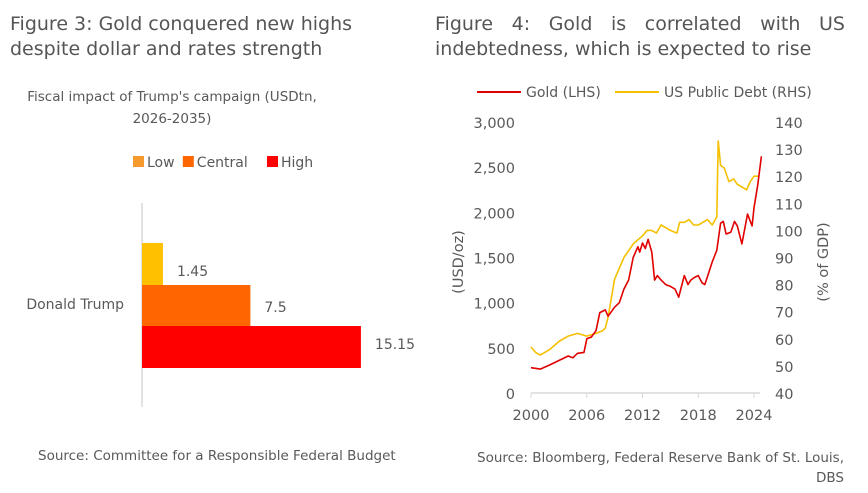 The width and height of the screenshot is (868, 493). What do you see at coordinates (784, 314) in the screenshot?
I see `y2-tick-label: 70` at bounding box center [784, 314].